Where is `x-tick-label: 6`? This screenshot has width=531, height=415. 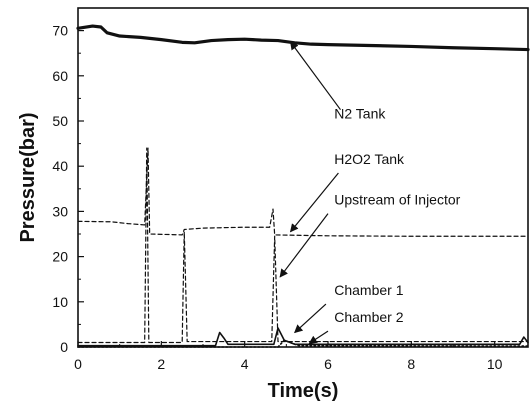 x-tick-label: 6 is located at coordinates (328, 364).